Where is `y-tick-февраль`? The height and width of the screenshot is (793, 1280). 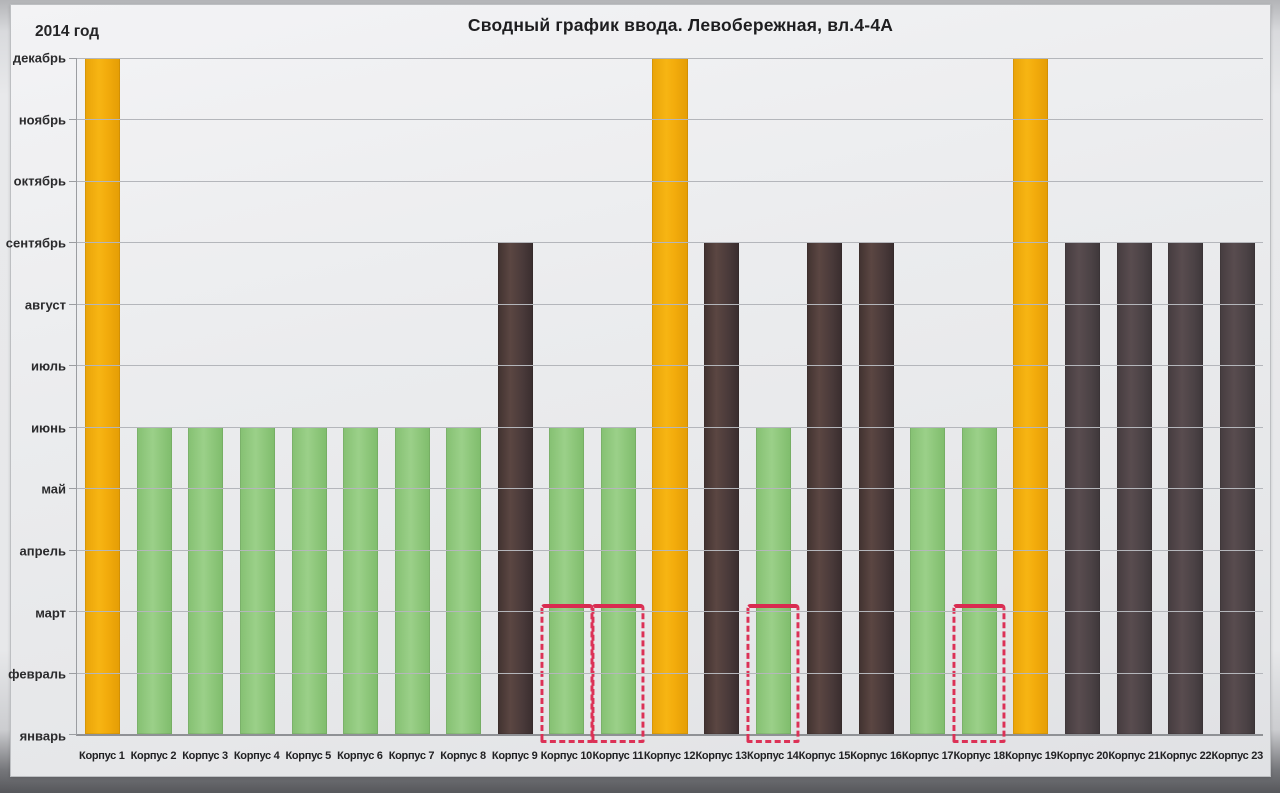 y-tick-февраль is located at coordinates (73, 673).